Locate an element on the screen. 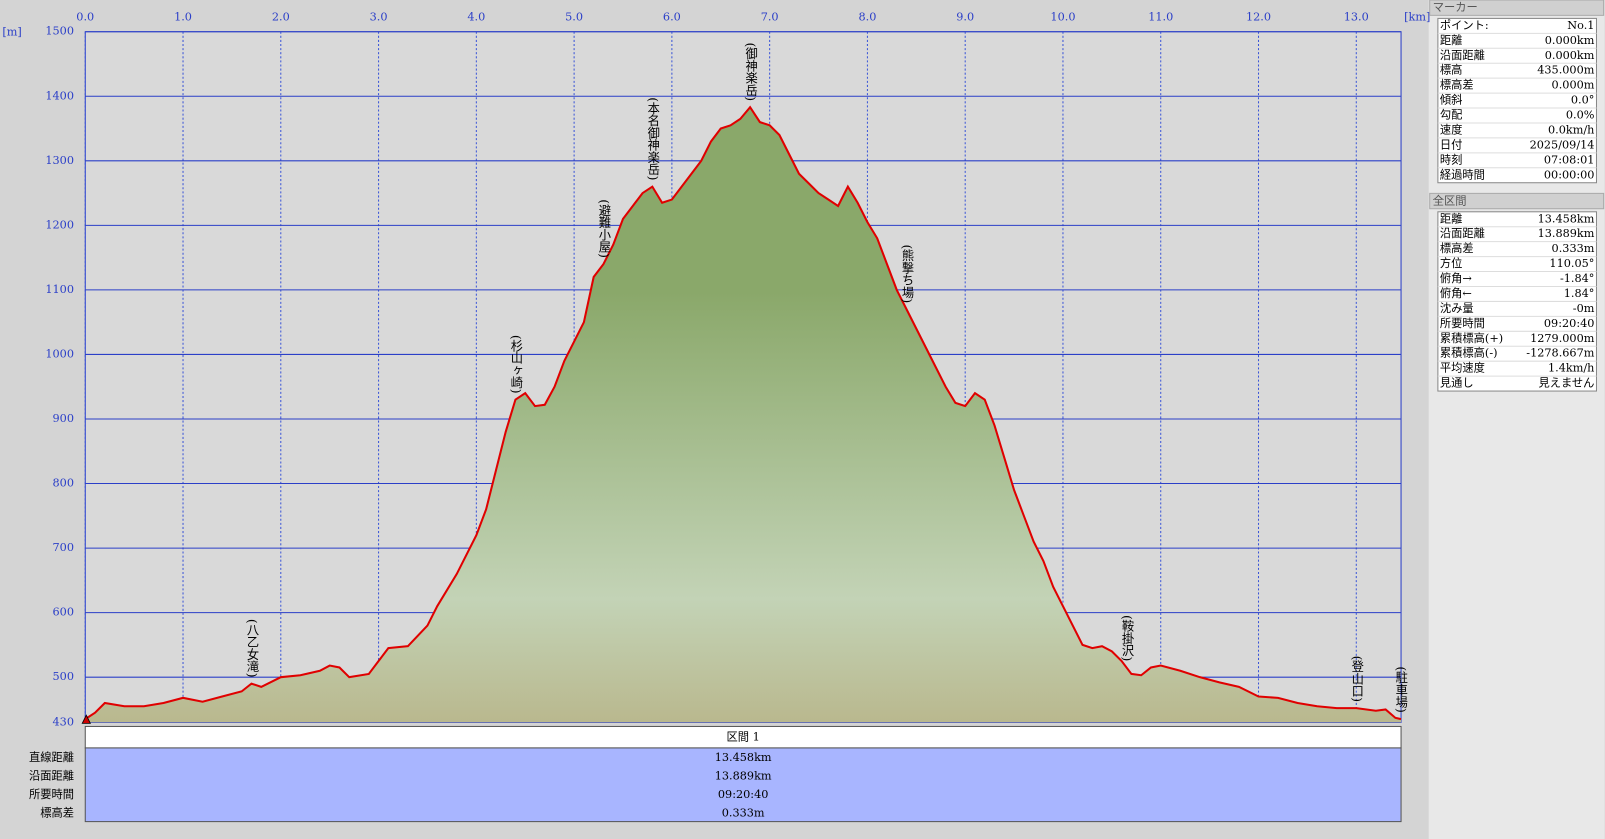 Image resolution: width=1605 pixels, height=839 pixels. x-axis-label: [km] is located at coordinates (1417, 16).